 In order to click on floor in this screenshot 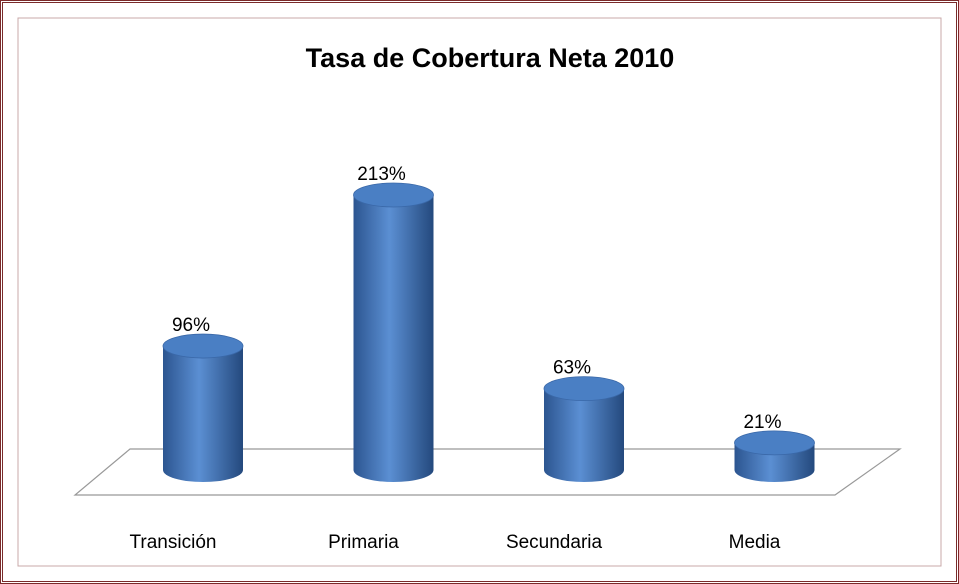, I will do `click(487, 472)`.